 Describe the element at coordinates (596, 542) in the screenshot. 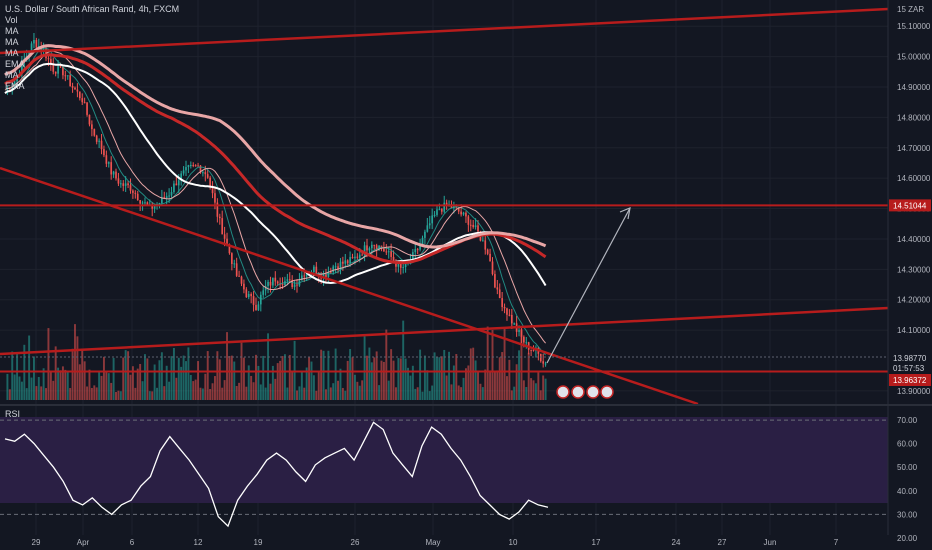

I see `time-tick-label: 17` at that location.